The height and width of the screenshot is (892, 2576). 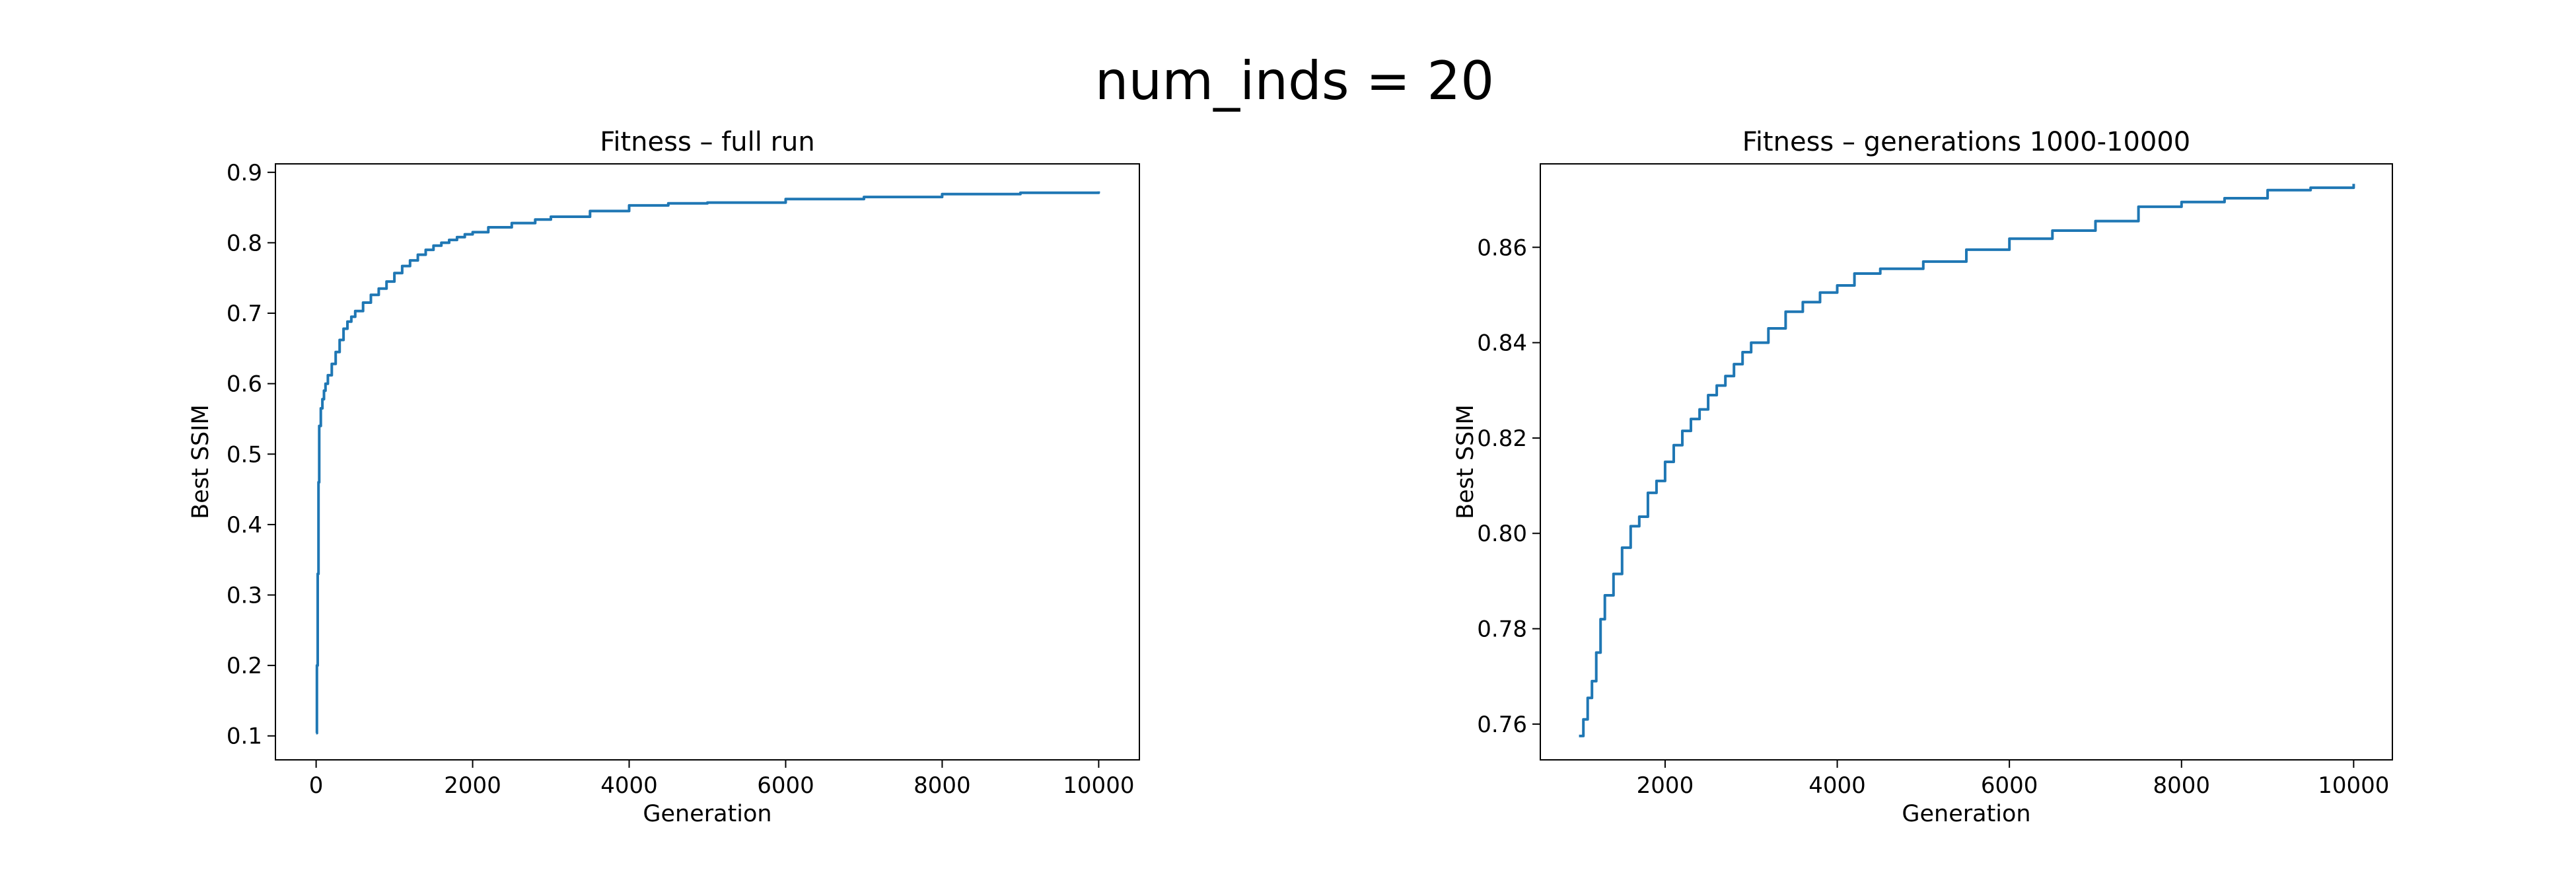 I want to click on chart-title: Fitness – generations 1000-10000, so click(x=1966, y=142).